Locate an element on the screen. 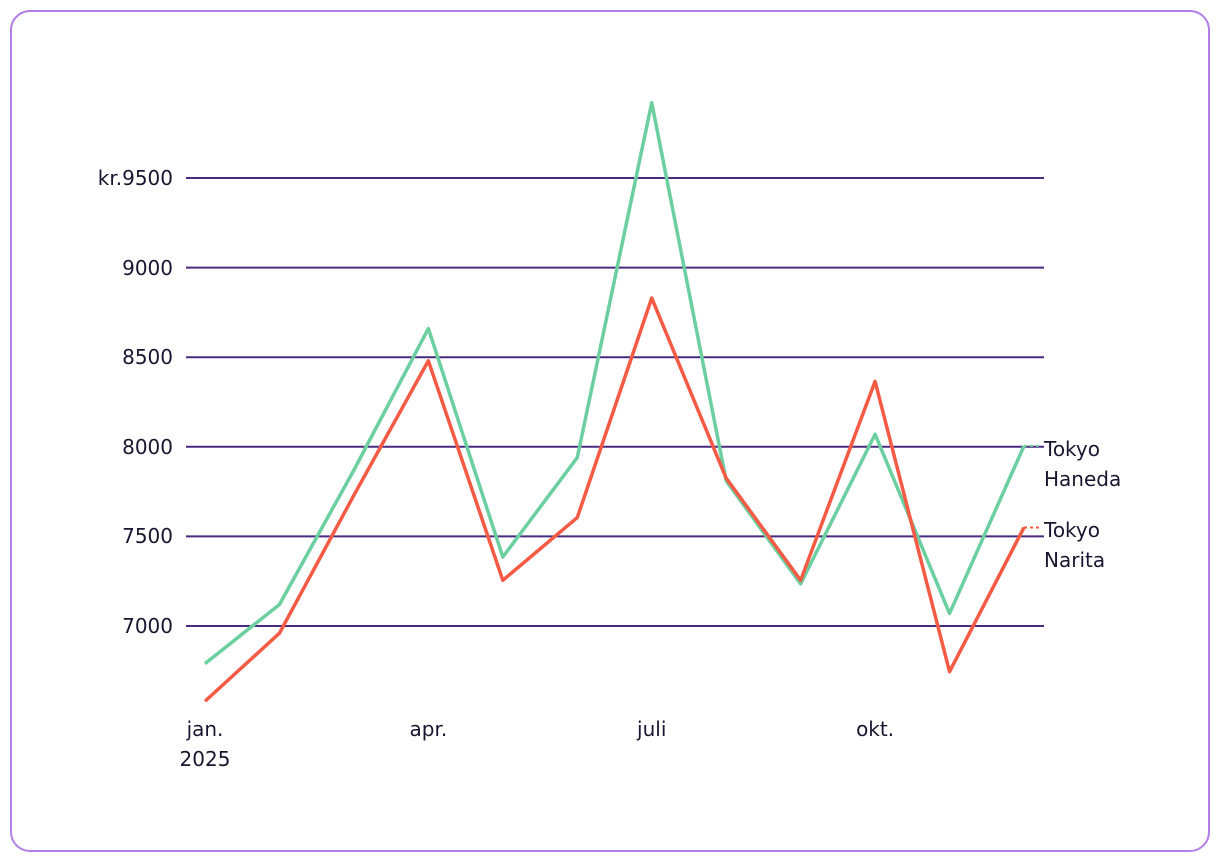 The image size is (1220, 862). x-tick-label: okt. is located at coordinates (875, 729).